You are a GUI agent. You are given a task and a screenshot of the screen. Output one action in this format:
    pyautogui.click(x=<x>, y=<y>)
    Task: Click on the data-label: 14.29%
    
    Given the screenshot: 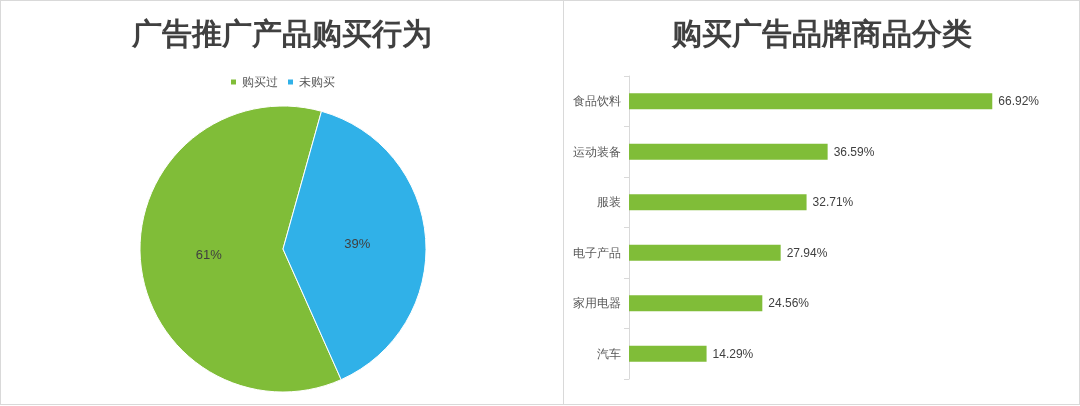 What is the action you would take?
    pyautogui.click(x=733, y=353)
    